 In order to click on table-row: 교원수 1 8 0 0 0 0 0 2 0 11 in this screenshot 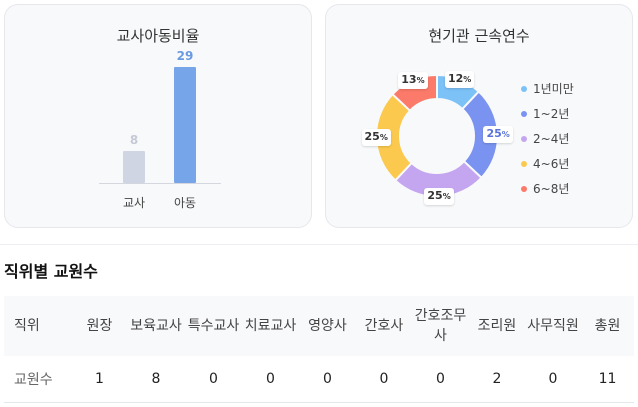, I will do `click(319, 379)`.